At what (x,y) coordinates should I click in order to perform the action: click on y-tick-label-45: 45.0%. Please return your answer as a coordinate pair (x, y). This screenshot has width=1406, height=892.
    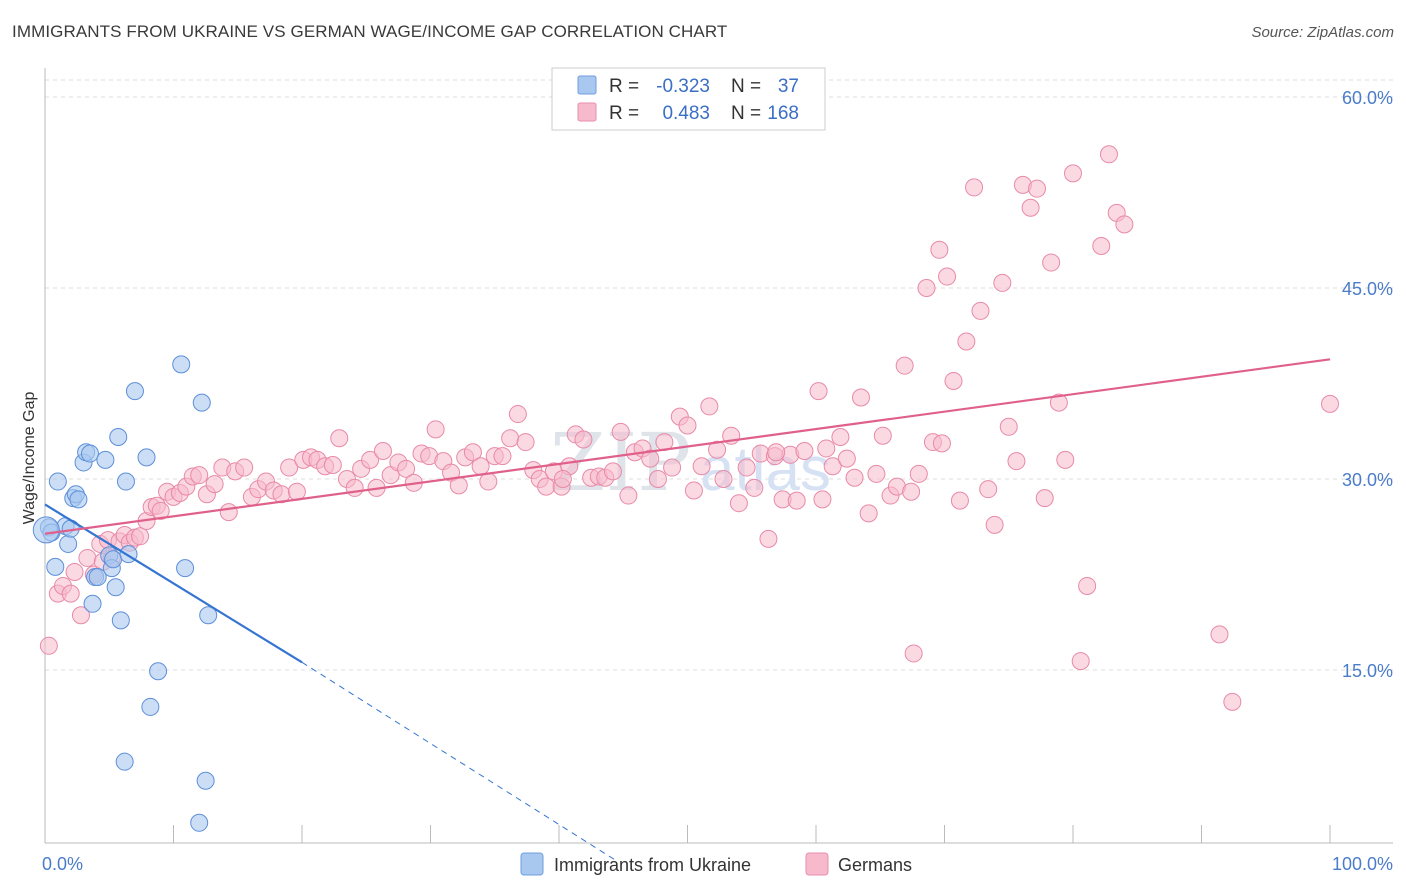
    Looking at the image, I should click on (1367, 289).